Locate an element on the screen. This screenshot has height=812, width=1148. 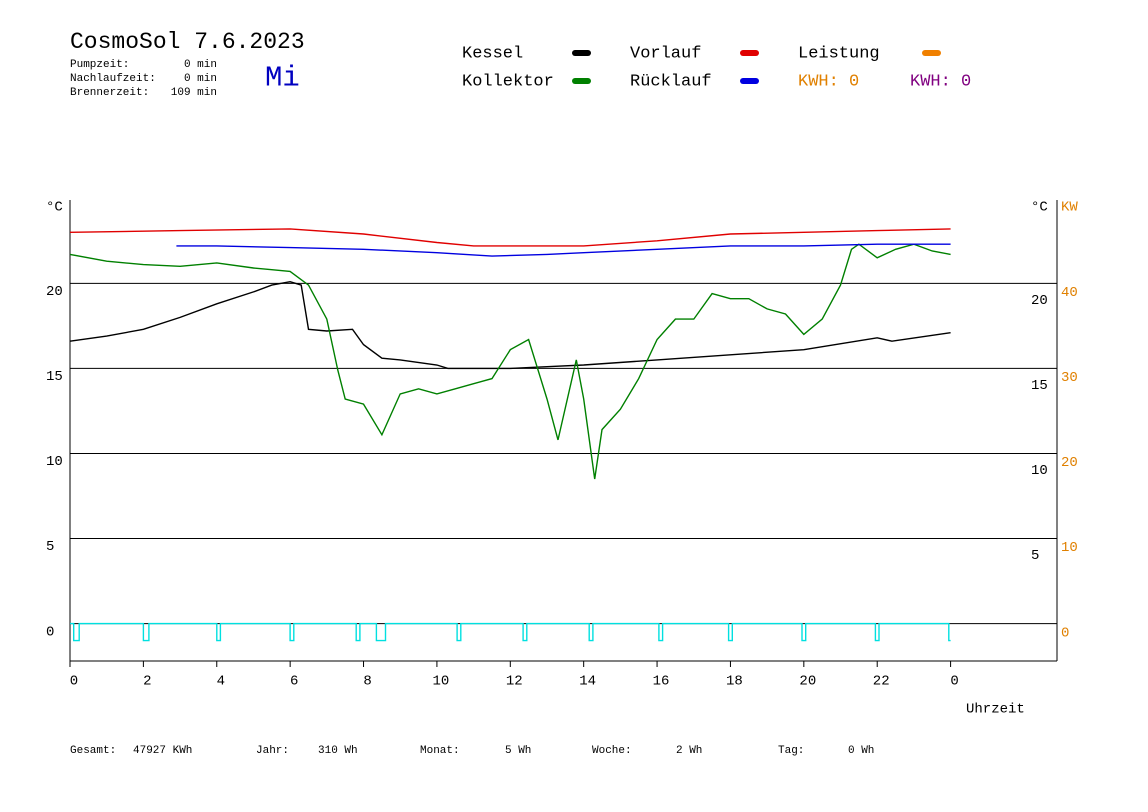
x-tick-label: 18 is located at coordinates (734, 682).